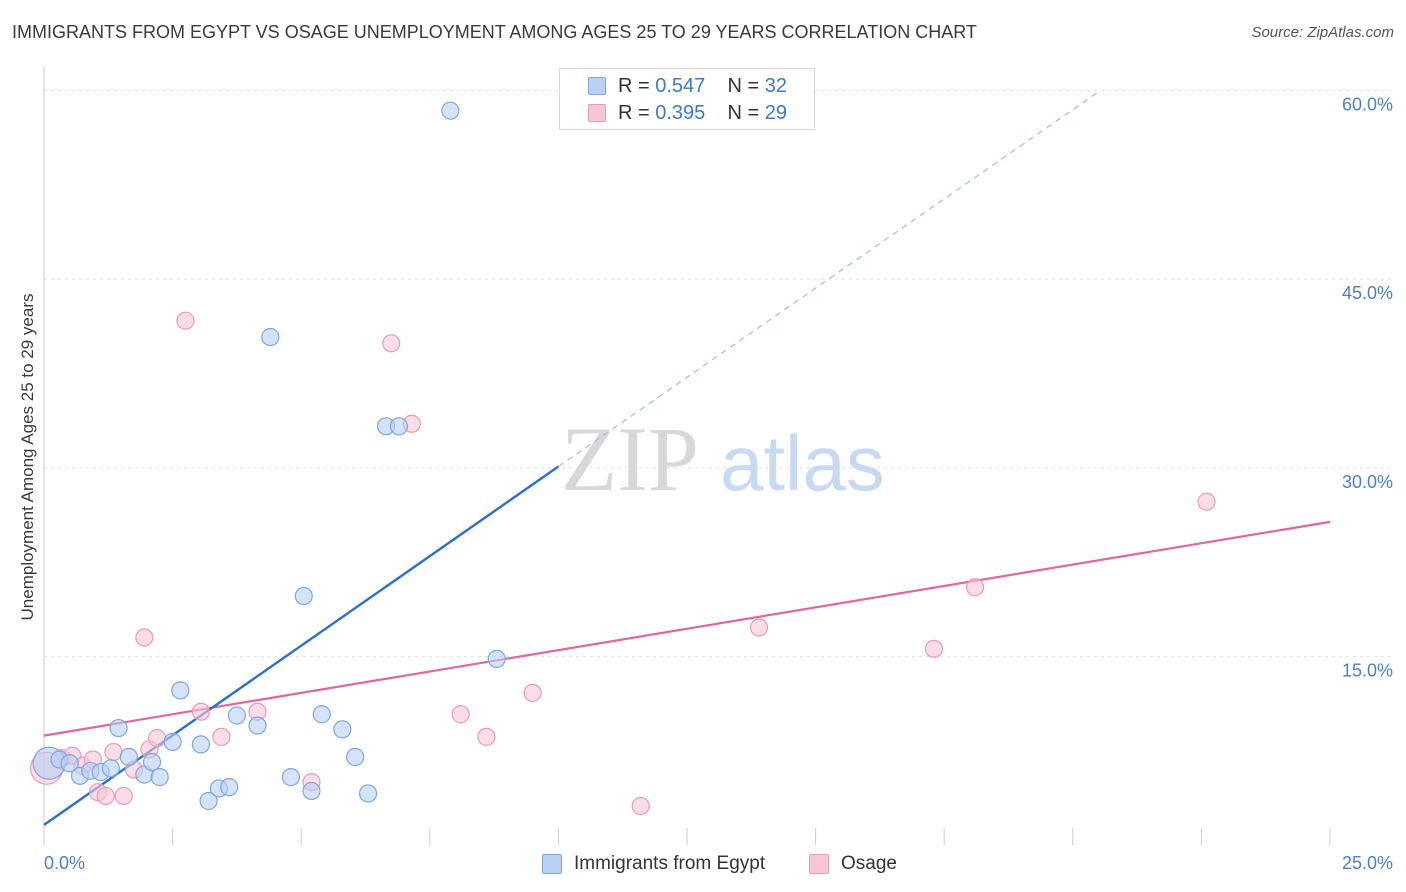 Image resolution: width=1406 pixels, height=892 pixels. I want to click on bottom-legend-egypt: Immigrants from Egypt, so click(653, 864).